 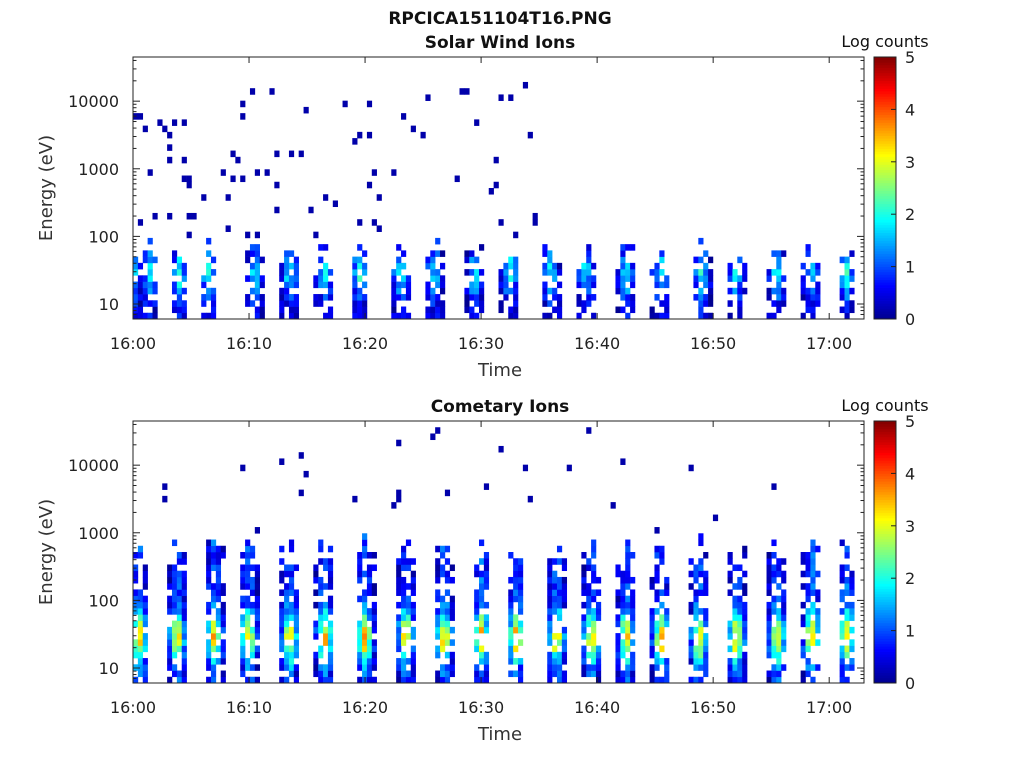 What do you see at coordinates (713, 707) in the screenshot?
I see `x-tick-label: 16:50` at bounding box center [713, 707].